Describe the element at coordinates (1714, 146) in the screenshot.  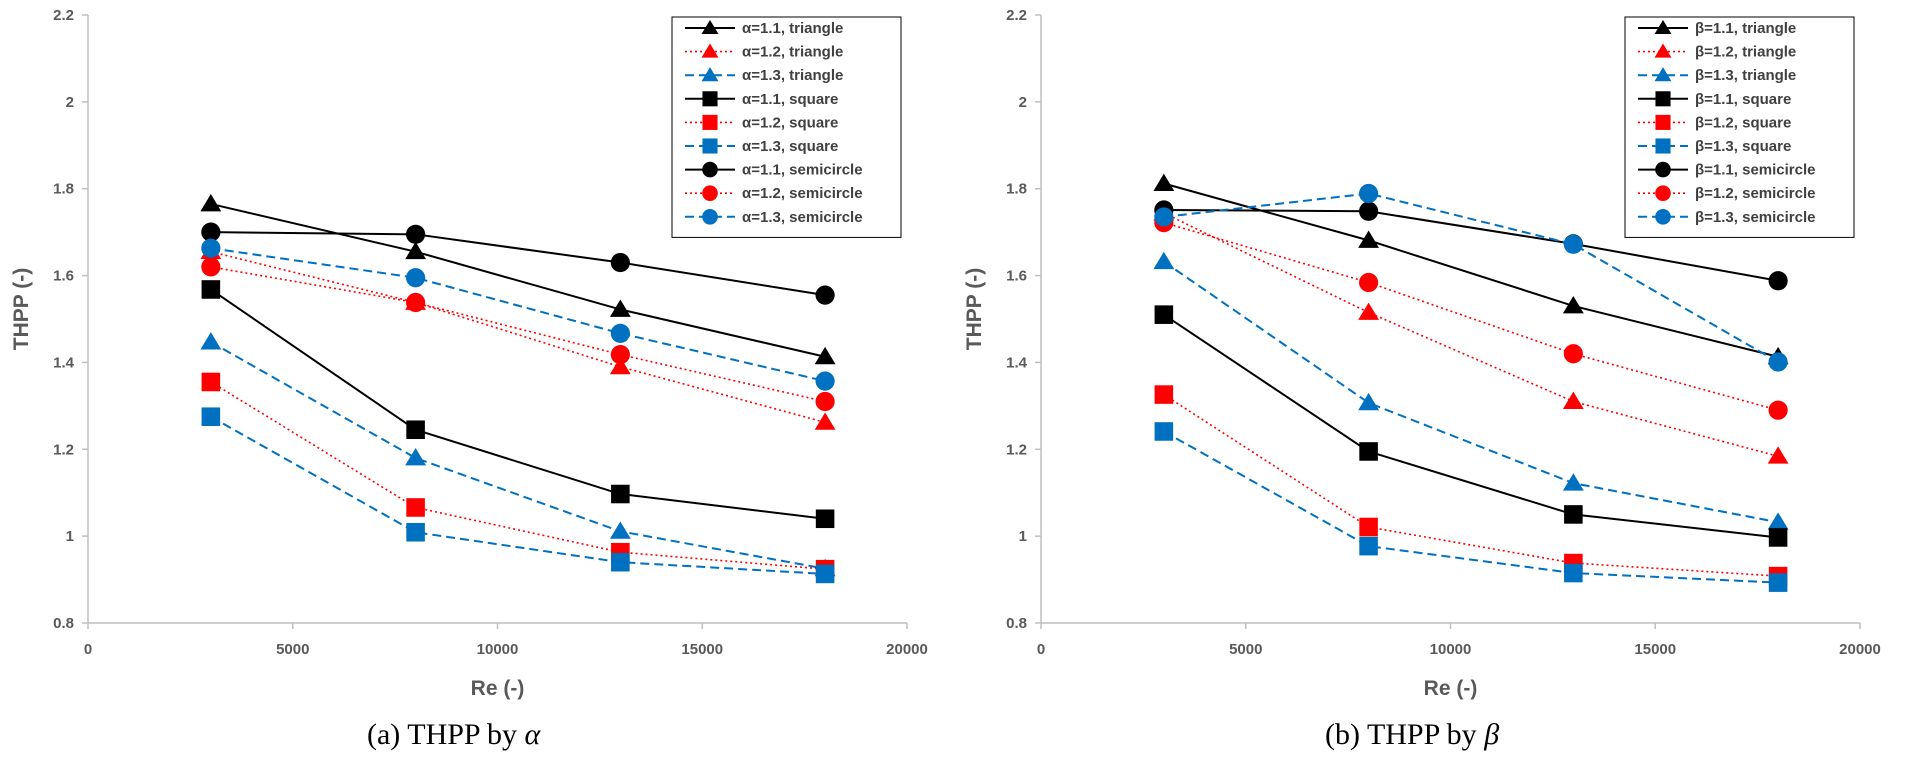
I see `legend-item: β=1.3, square` at that location.